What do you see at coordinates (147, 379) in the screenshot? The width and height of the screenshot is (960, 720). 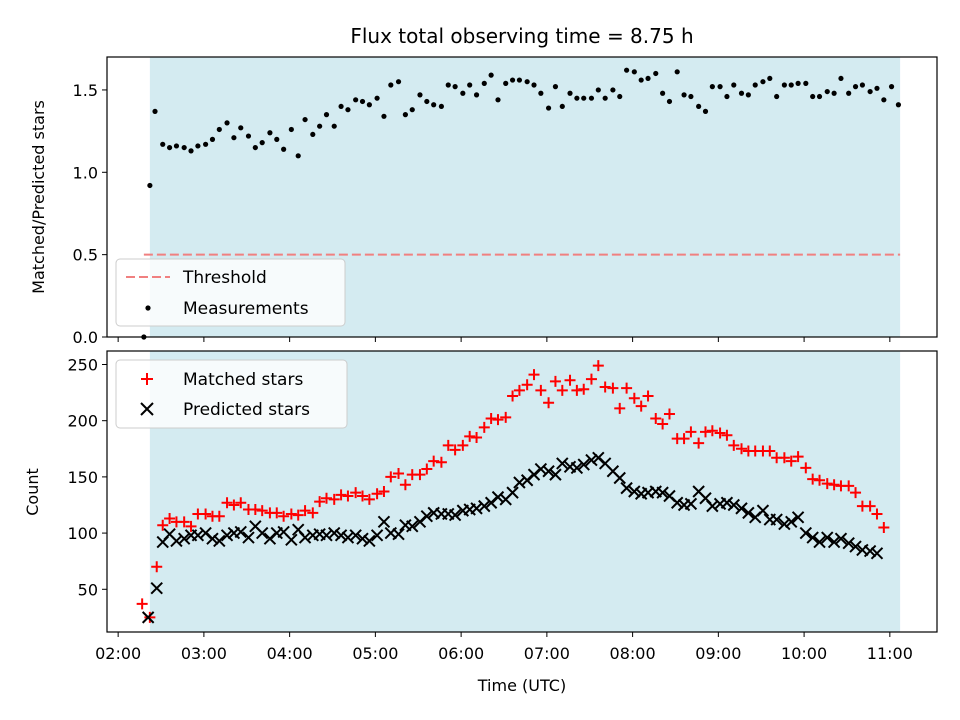 I see `legend-matched-swatch` at bounding box center [147, 379].